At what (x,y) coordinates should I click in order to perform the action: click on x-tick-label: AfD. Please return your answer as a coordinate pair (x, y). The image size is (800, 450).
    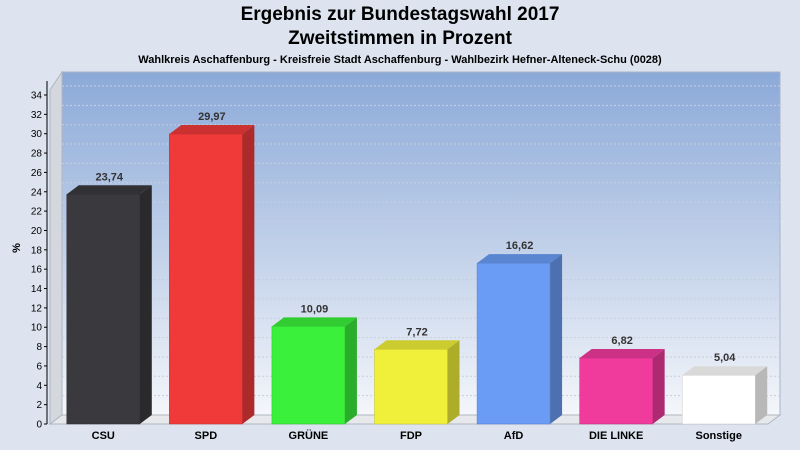
    Looking at the image, I should click on (514, 436).